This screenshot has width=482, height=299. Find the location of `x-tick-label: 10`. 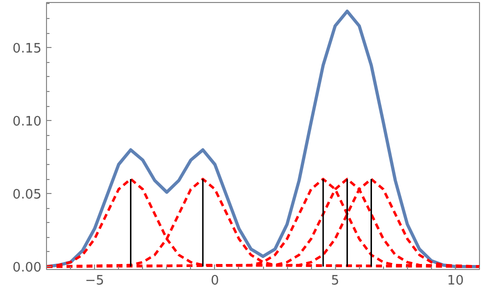

x-tick-label: 10 is located at coordinates (455, 281).